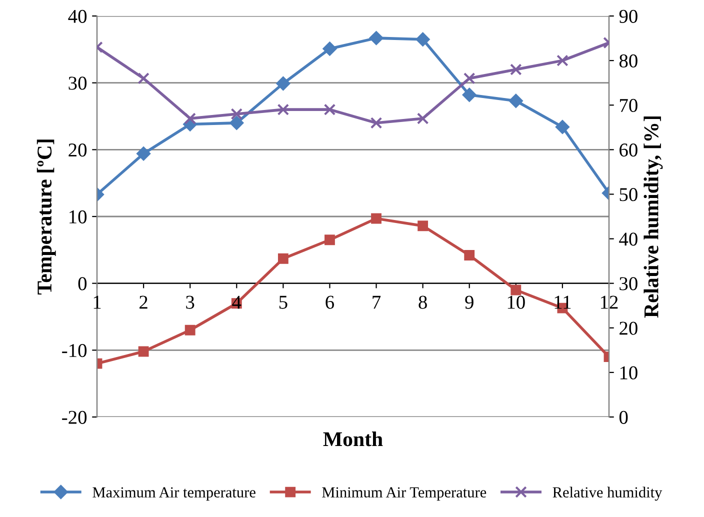 Image resolution: width=704 pixels, height=517 pixels. Describe the element at coordinates (628, 239) in the screenshot. I see `y2-tick-label: 40` at that location.